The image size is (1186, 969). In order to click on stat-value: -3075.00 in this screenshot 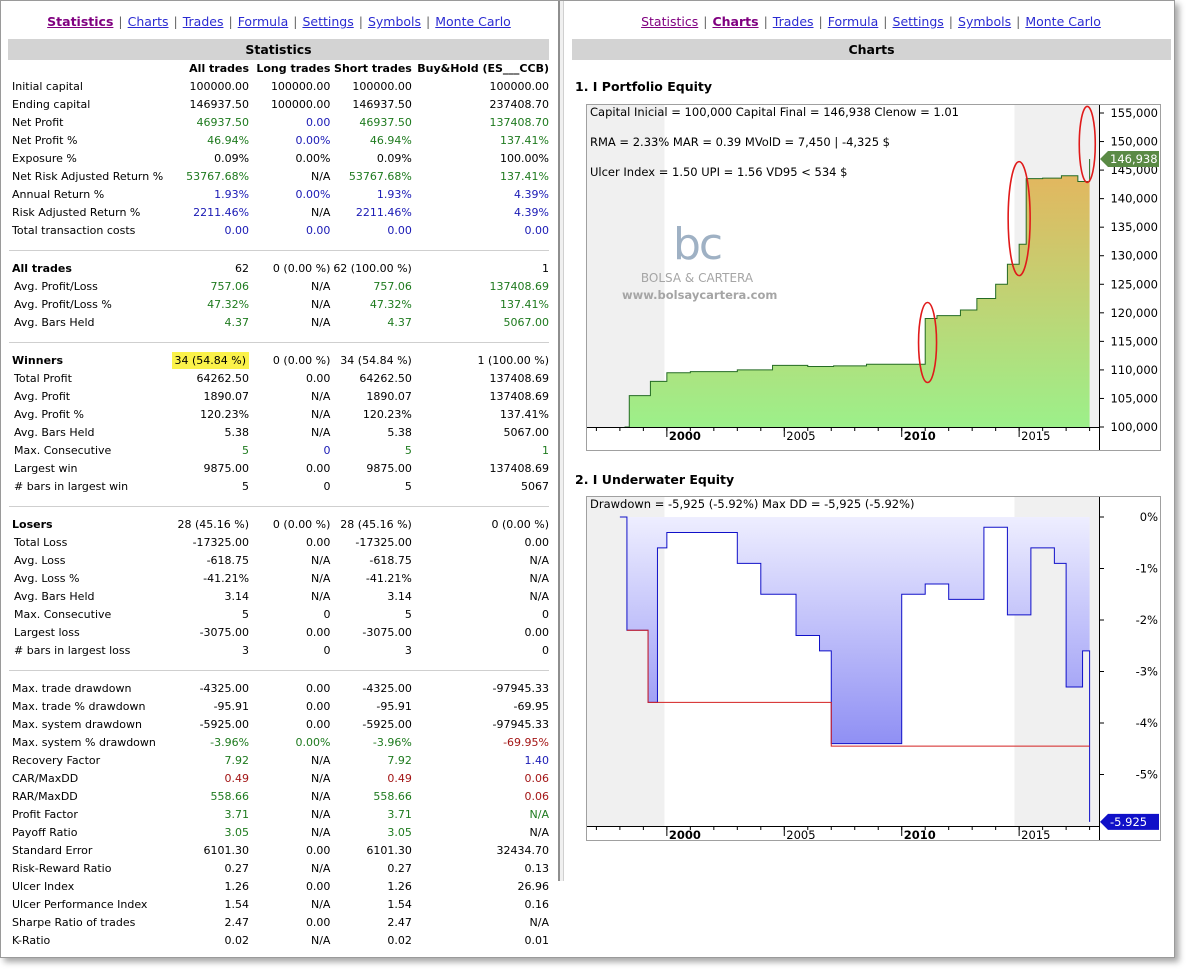, I will do `click(224, 632)`.